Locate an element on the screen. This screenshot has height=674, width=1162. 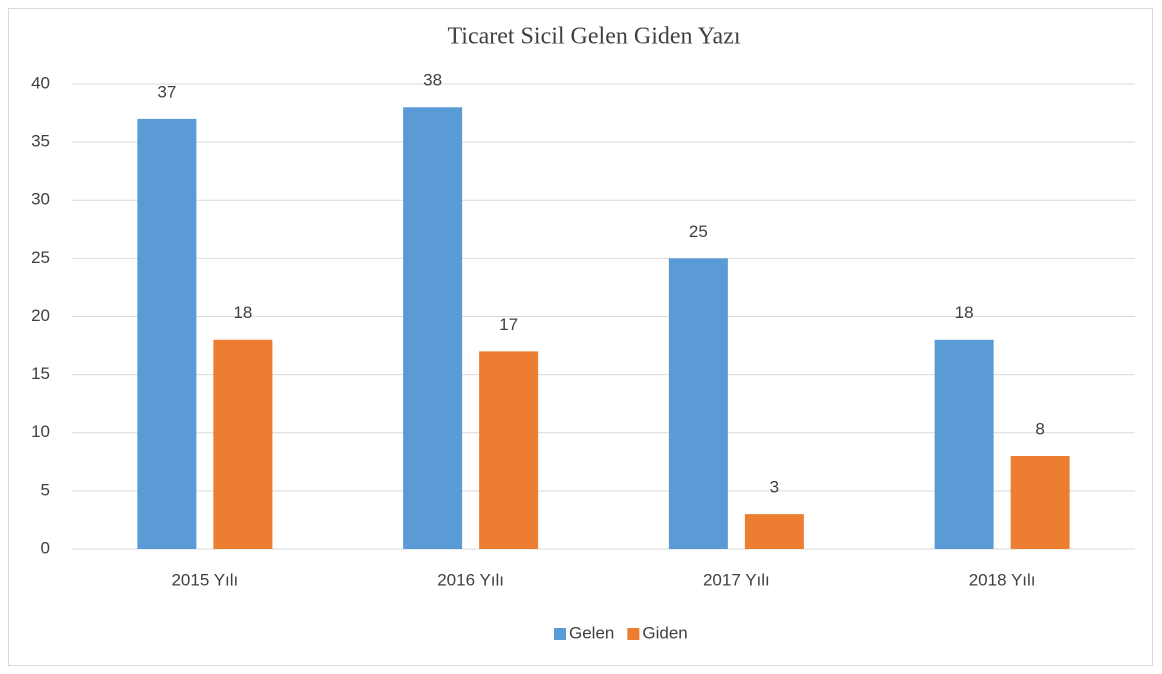
x-tick-label: 2016 Yılı is located at coordinates (470, 579).